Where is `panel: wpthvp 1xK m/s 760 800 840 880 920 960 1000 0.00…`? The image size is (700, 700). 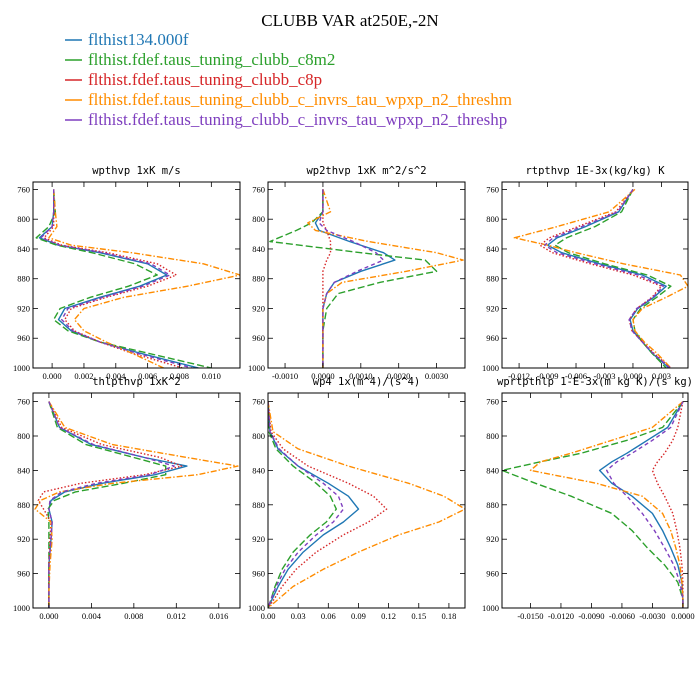
panel: wpthvp 1xK m/s 760 800 840 880 920 960 1000 0.00… is located at coordinates (127, 273).